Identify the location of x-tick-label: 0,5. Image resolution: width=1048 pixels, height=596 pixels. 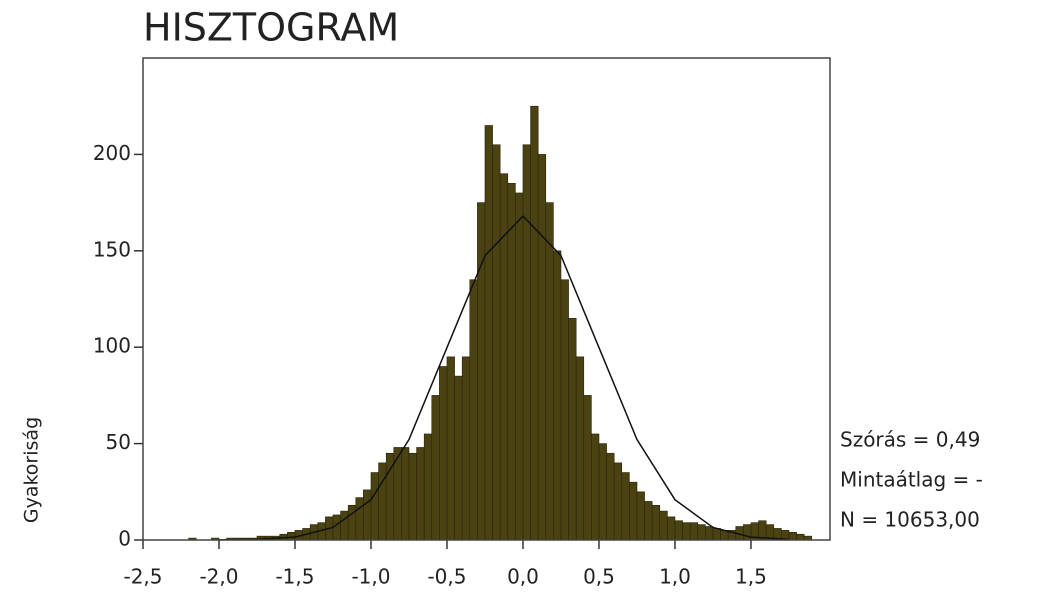
(599, 577).